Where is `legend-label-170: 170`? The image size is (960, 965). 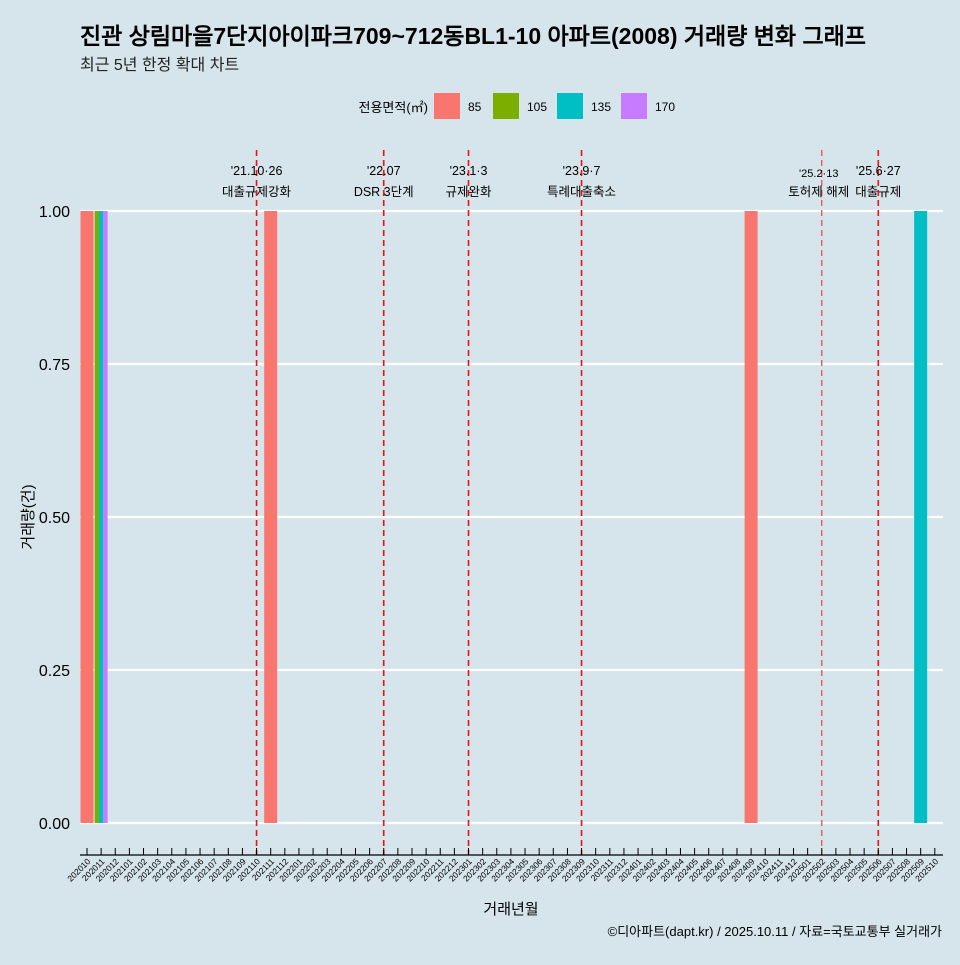
legend-label-170: 170 is located at coordinates (665, 107).